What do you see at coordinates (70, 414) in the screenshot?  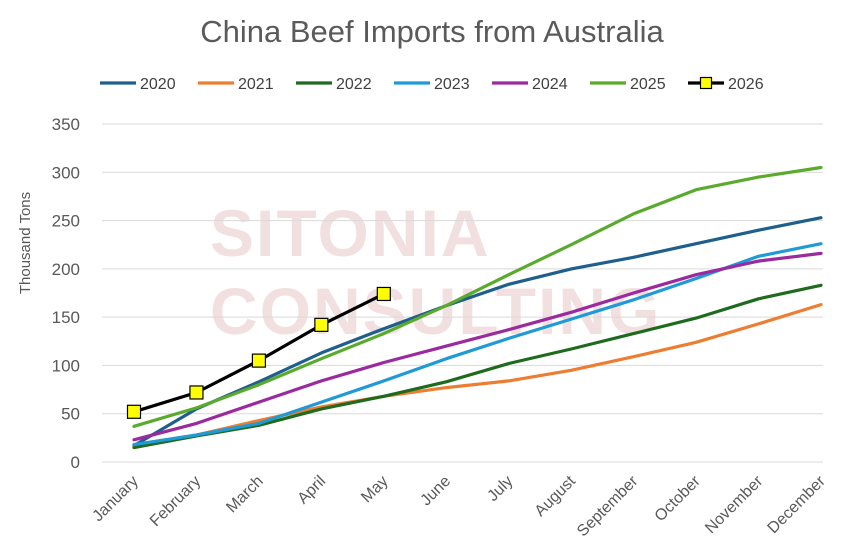 I see `y-tick-label: 50` at bounding box center [70, 414].